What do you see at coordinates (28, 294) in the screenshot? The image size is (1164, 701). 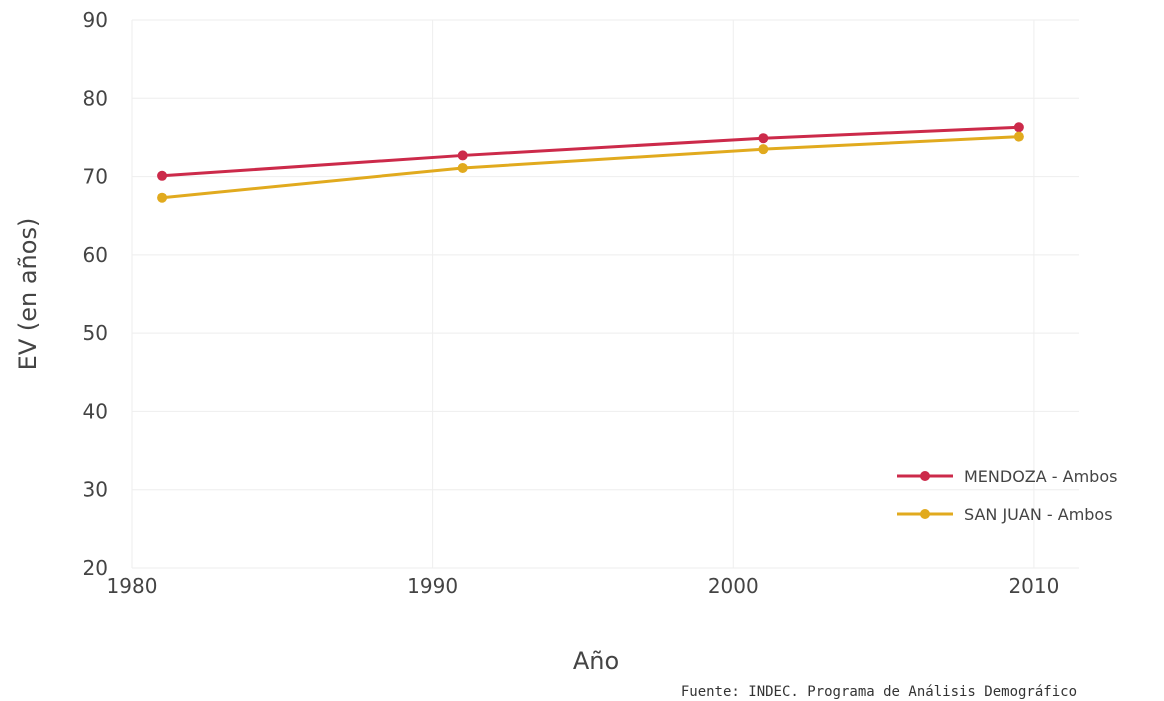 I see `y-axis-title: EV (en años)` at bounding box center [28, 294].